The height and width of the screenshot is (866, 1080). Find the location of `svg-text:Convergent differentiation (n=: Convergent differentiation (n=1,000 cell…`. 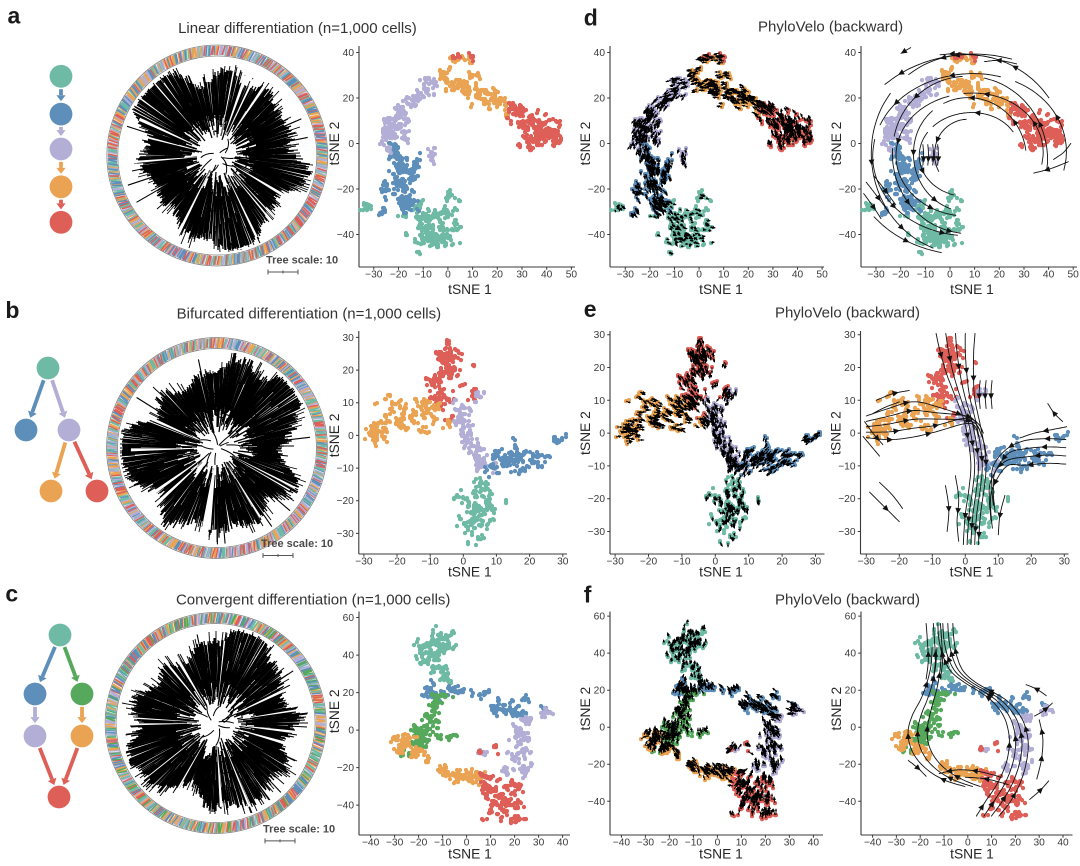

svg-text:Convergent differentiation (n=: Convergent differentiation (n=1,000 cell… is located at coordinates (313, 600).